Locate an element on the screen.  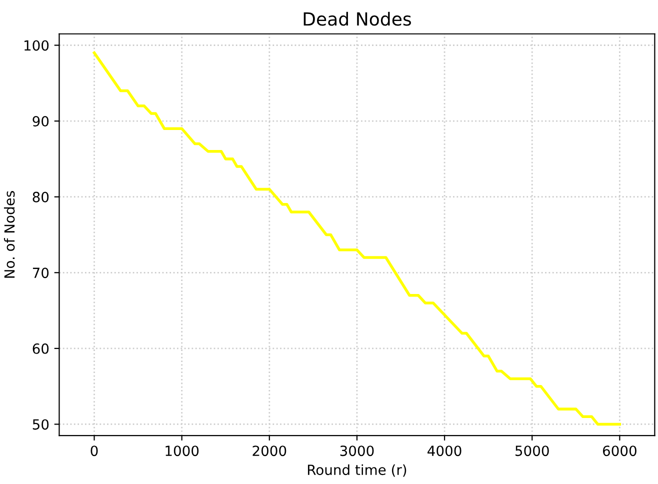
y-axis-title: No. of Nodes is located at coordinates (9, 234).